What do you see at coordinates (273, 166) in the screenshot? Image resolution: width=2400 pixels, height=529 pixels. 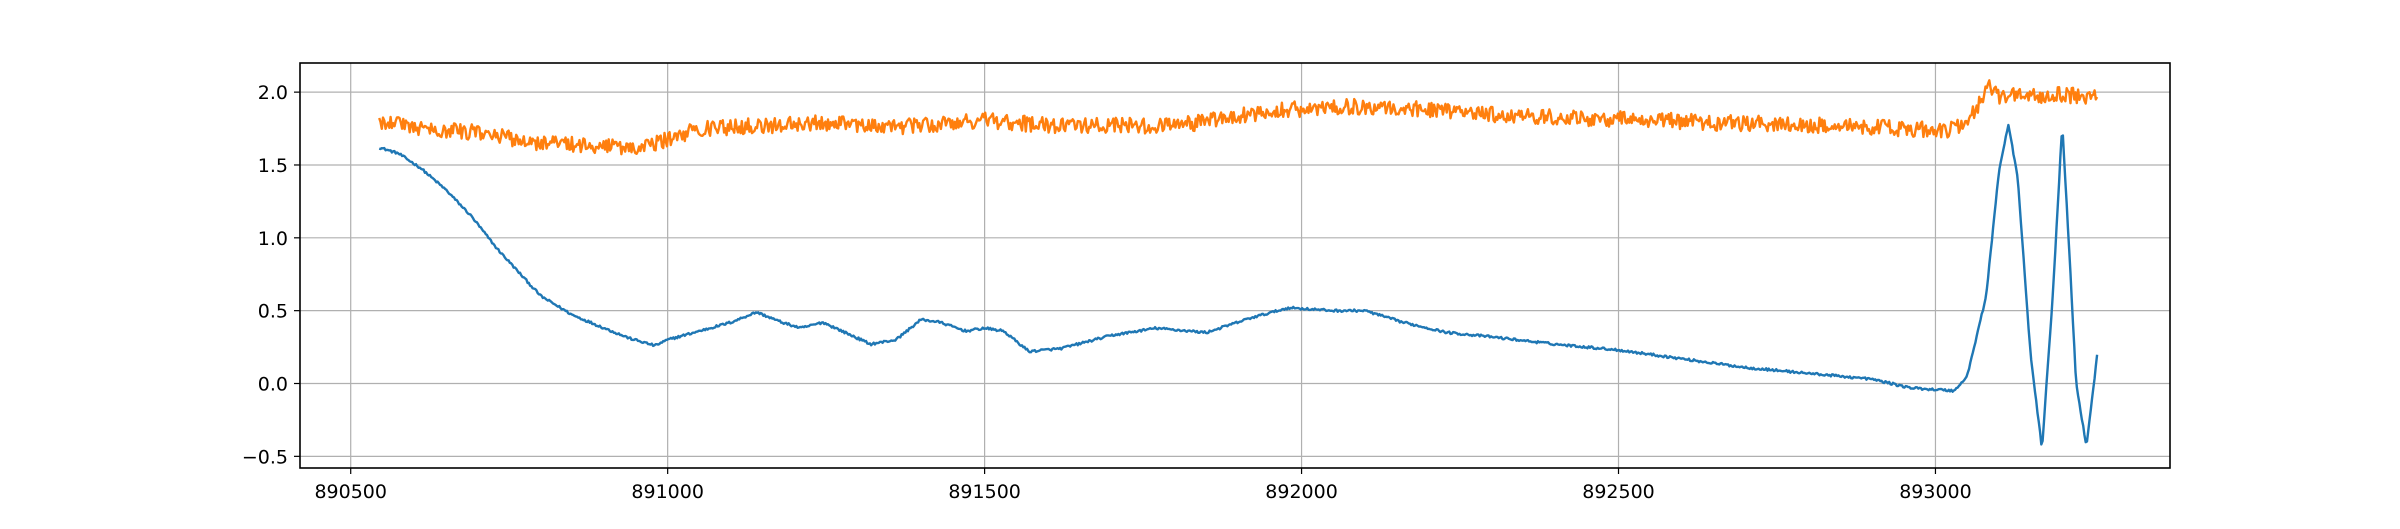 I see `y-tick-label: 1.5` at bounding box center [273, 166].